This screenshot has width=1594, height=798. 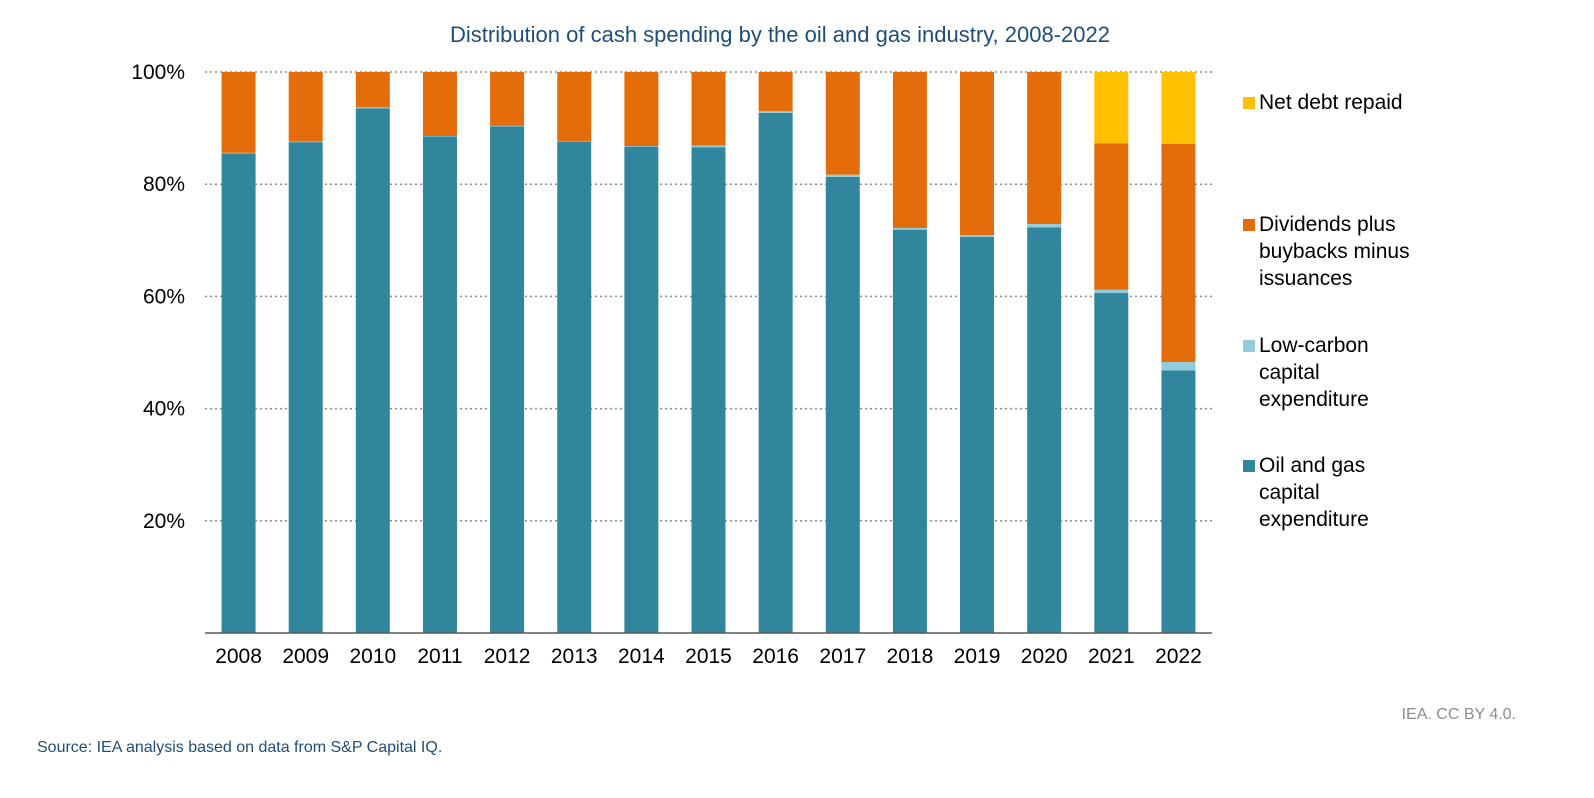 What do you see at coordinates (1111, 656) in the screenshot?
I see `x-tick-label: 2021` at bounding box center [1111, 656].